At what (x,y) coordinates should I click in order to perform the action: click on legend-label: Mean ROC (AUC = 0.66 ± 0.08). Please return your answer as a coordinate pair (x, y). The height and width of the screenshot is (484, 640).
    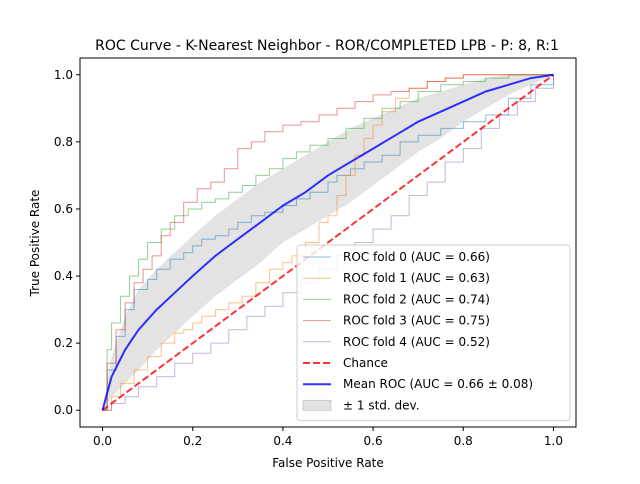
    Looking at the image, I should click on (438, 384).